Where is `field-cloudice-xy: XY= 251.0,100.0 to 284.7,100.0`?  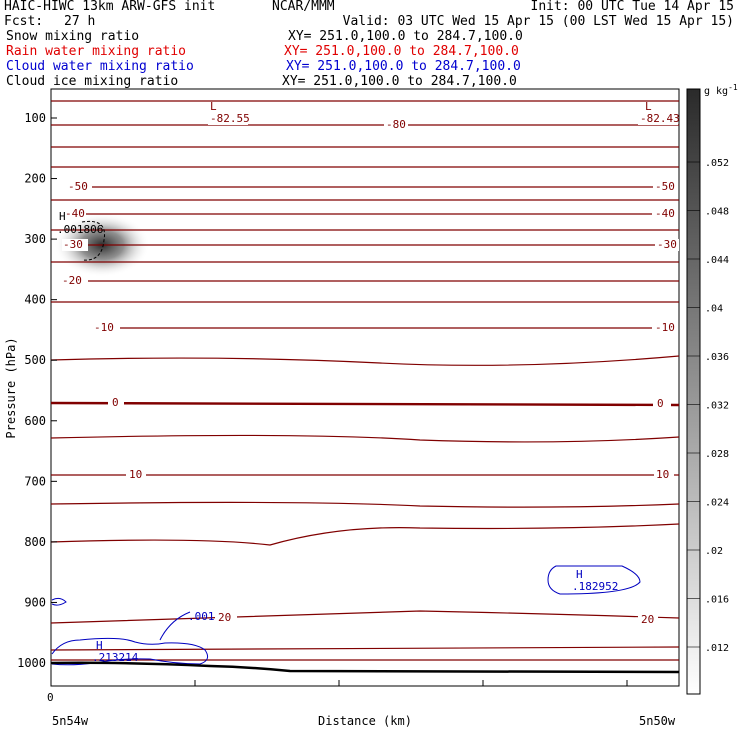
field-cloudice-xy: XY= 251.0,100.0 to 284.7,100.0 is located at coordinates (399, 81).